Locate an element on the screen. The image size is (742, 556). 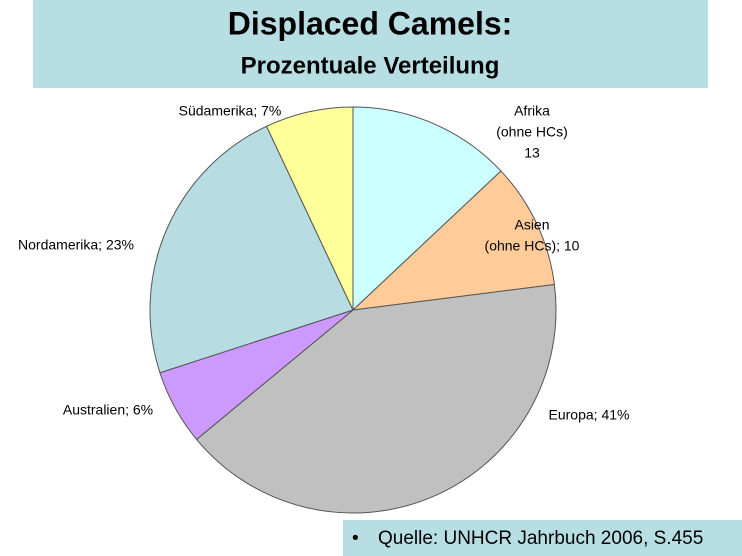
slice-label: Nordamerika; 23% is located at coordinates (76, 245).